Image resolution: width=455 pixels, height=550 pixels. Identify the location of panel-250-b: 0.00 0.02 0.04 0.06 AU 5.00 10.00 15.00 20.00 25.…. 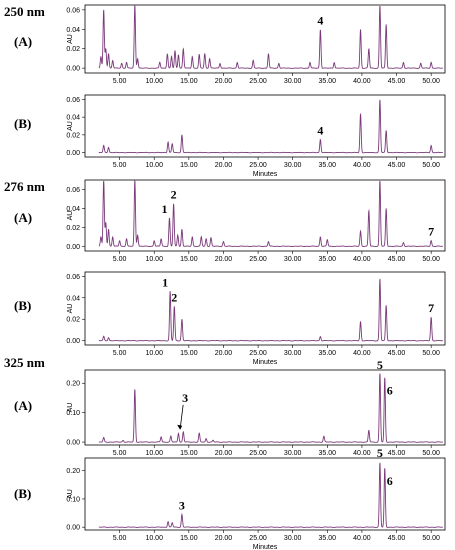
(256, 136).